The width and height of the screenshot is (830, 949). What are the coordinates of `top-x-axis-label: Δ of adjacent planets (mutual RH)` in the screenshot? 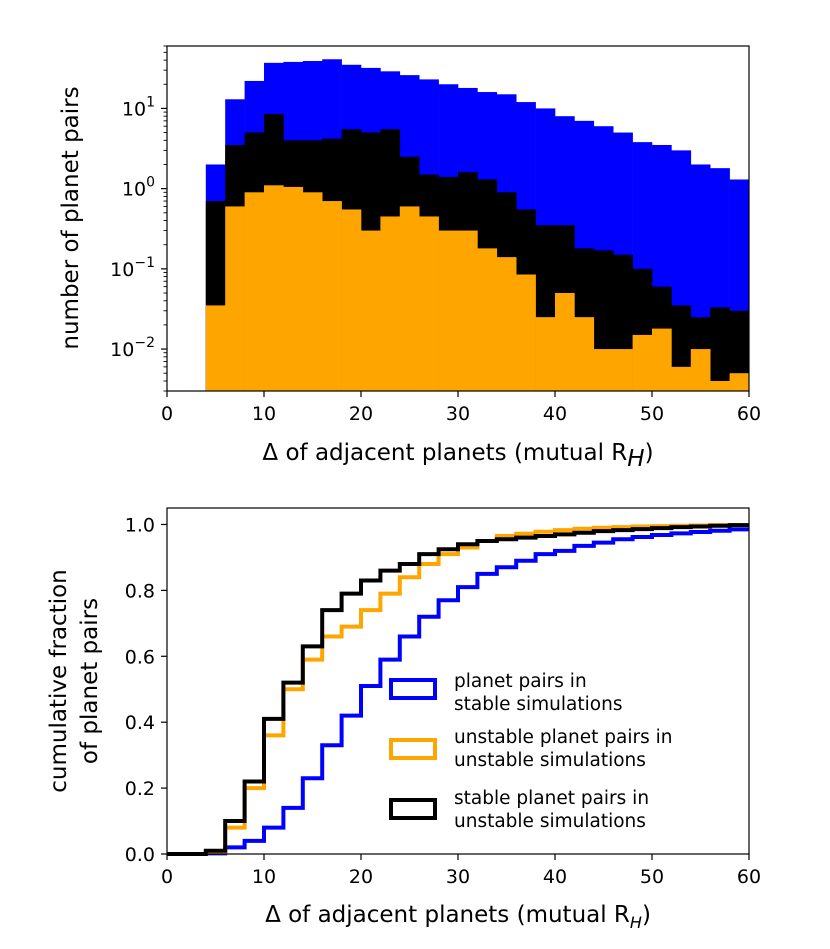 It's located at (457, 456).